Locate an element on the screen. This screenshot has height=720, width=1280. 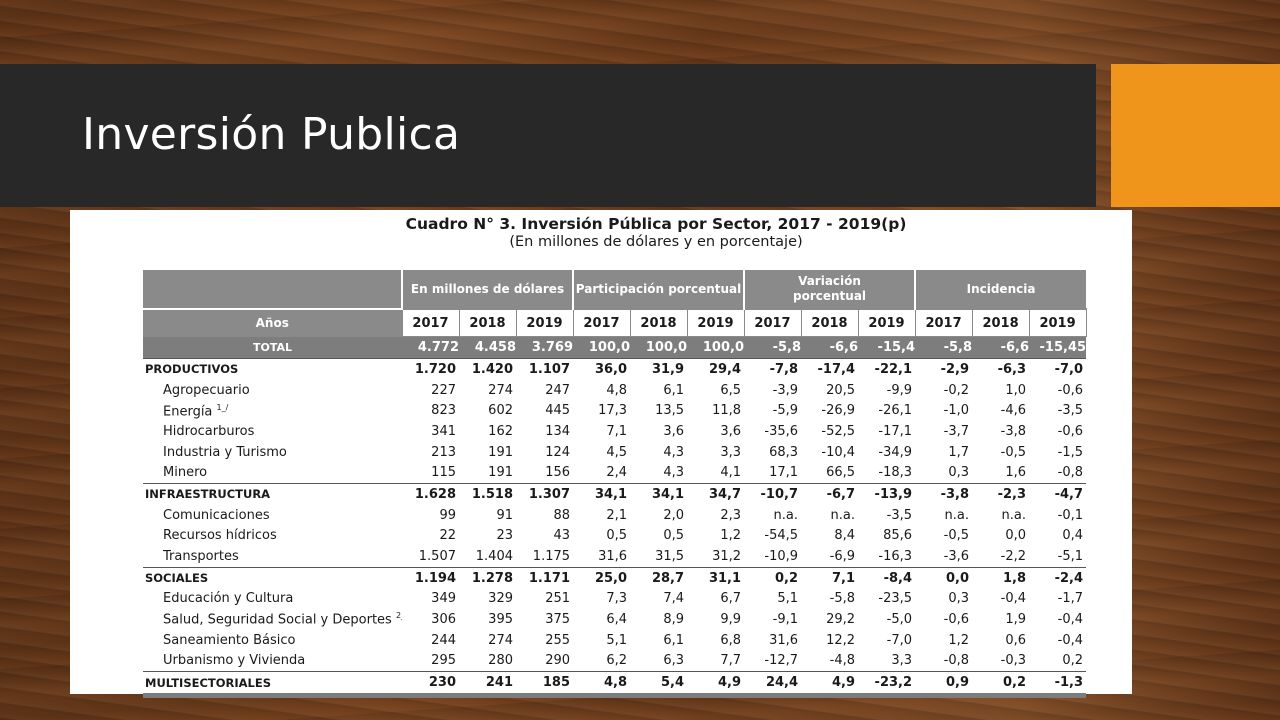
cell: 31,9 is located at coordinates (659, 368).